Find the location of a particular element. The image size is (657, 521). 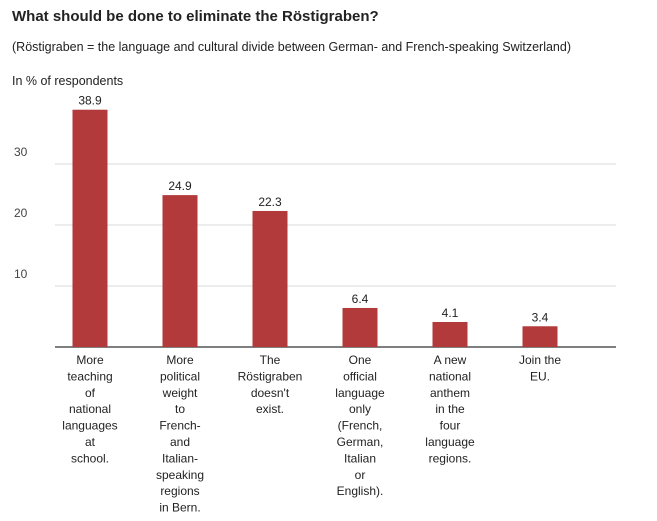

bar-value-label: 4.1 is located at coordinates (450, 313).